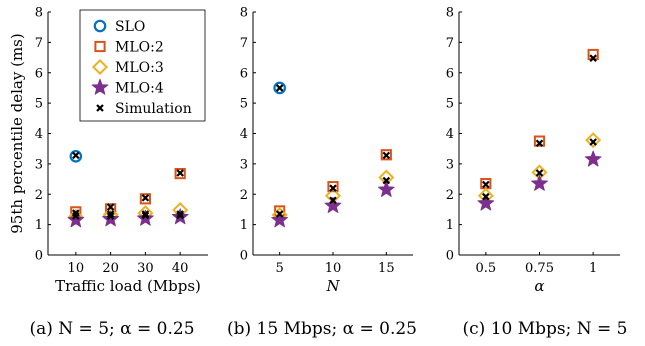 This screenshot has height=346, width=645. What do you see at coordinates (100, 108) in the screenshot?
I see `legend-marker-simulation` at bounding box center [100, 108].